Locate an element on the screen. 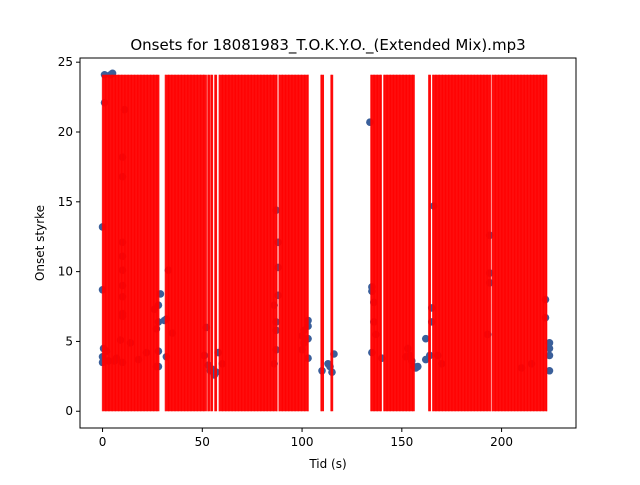 The image size is (640, 485). y-tick-label: 25 is located at coordinates (65, 62).